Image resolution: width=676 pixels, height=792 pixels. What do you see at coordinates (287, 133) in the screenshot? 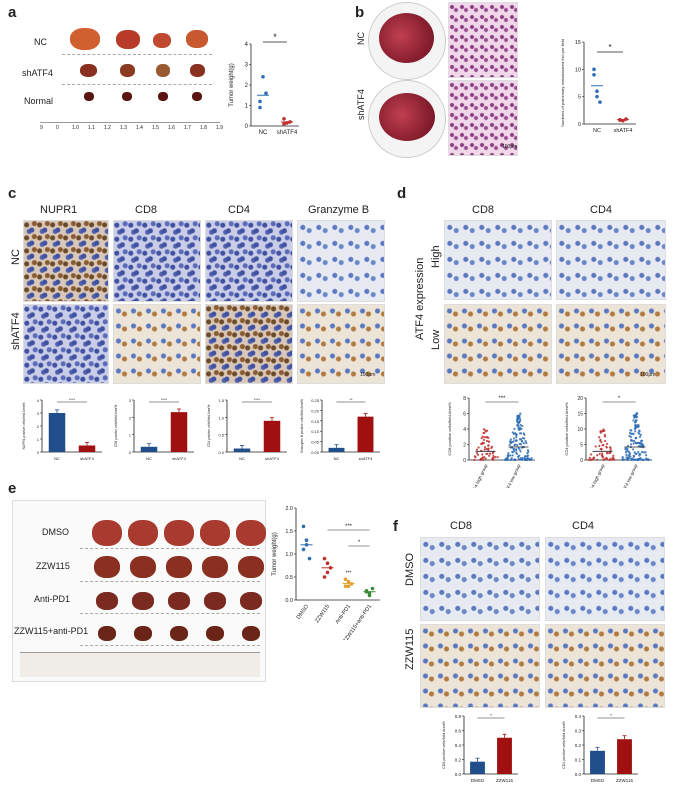
I see `x-tick-label: shATF4` at bounding box center [287, 133].